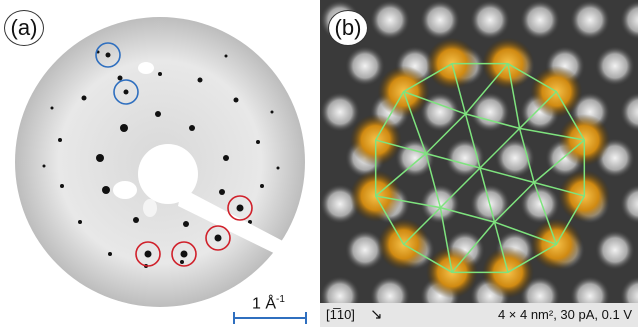  Describe the element at coordinates (268, 303) in the screenshot. I see `scale-bar-label: 1 Å-1` at that location.